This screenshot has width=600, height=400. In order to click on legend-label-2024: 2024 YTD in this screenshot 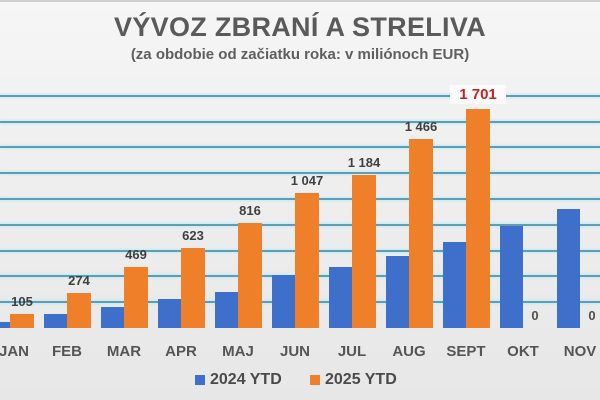, I will do `click(246, 379)`.